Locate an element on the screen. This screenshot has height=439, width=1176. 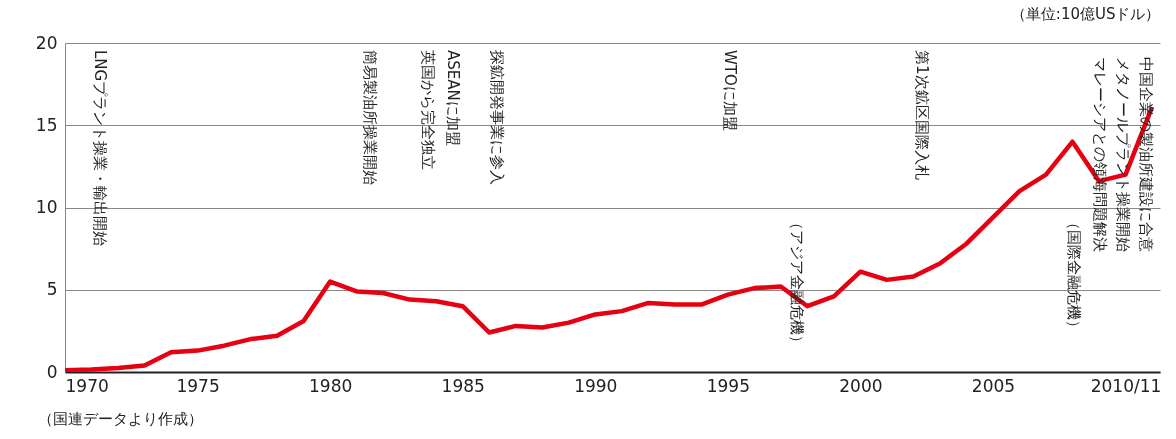
y-axis-title: （単位:10億USドル） is located at coordinates (1085, 13).